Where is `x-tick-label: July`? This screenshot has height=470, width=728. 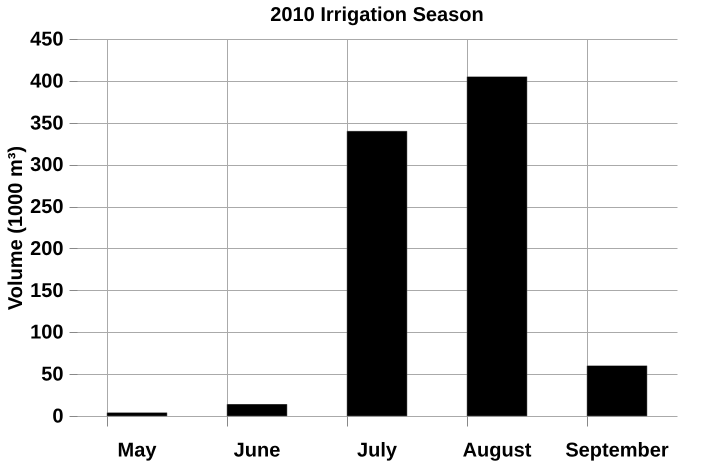 x-tick-label: July is located at coordinates (377, 451).